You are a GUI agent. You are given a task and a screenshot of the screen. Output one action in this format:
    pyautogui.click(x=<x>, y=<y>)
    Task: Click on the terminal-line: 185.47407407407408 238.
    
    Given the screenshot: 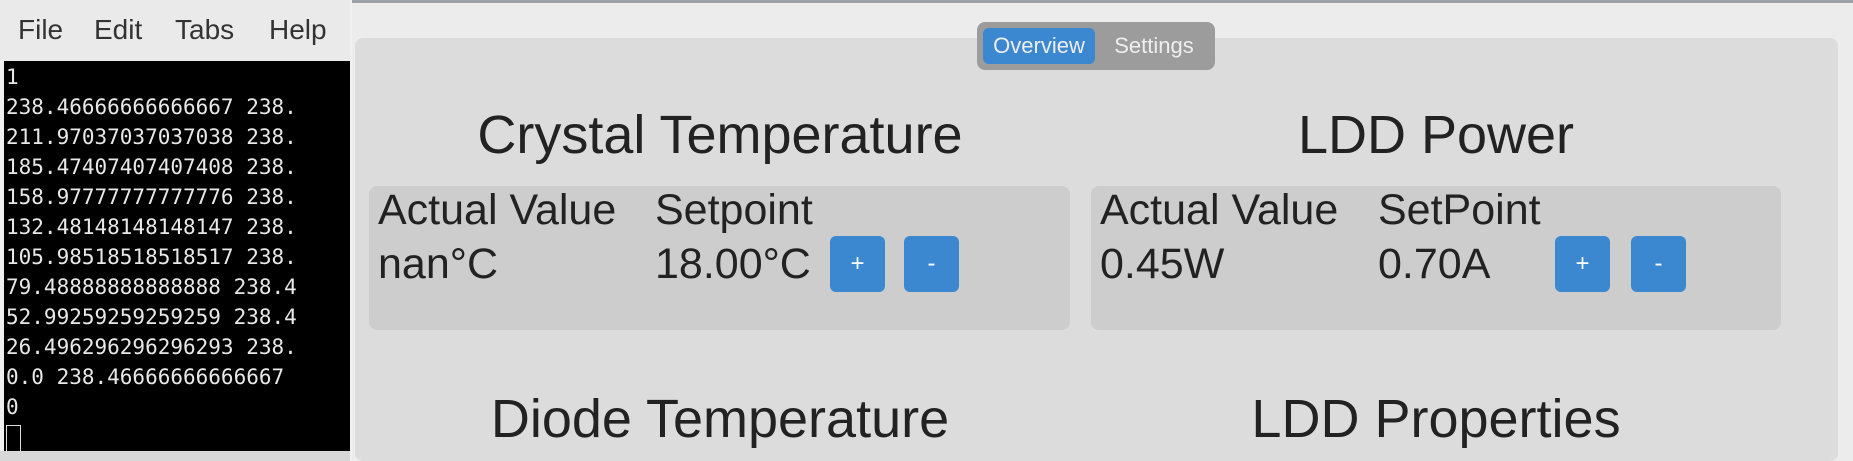 What is the action you would take?
    pyautogui.click(x=151, y=167)
    